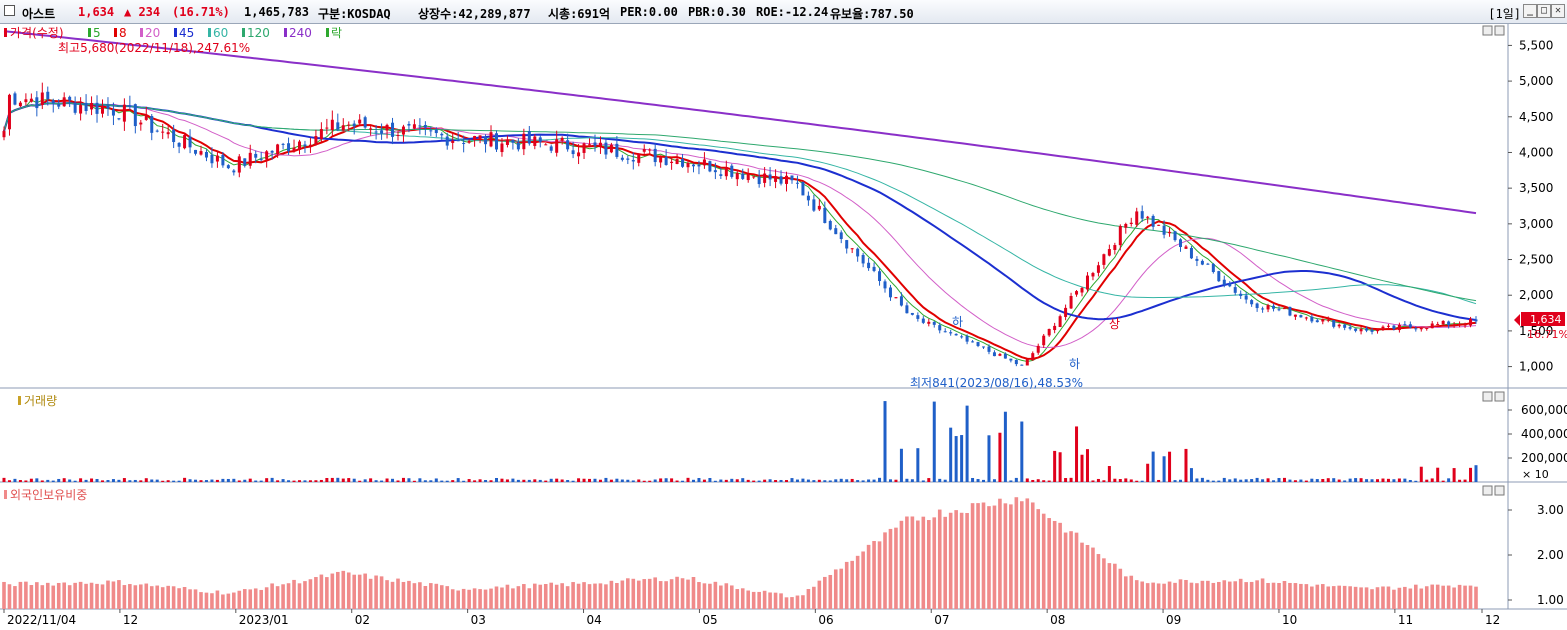 Image resolution: width=1567 pixels, height=630 pixels. What do you see at coordinates (1492, 620) in the screenshot?
I see `x-tick-label: 12` at bounding box center [1492, 620].